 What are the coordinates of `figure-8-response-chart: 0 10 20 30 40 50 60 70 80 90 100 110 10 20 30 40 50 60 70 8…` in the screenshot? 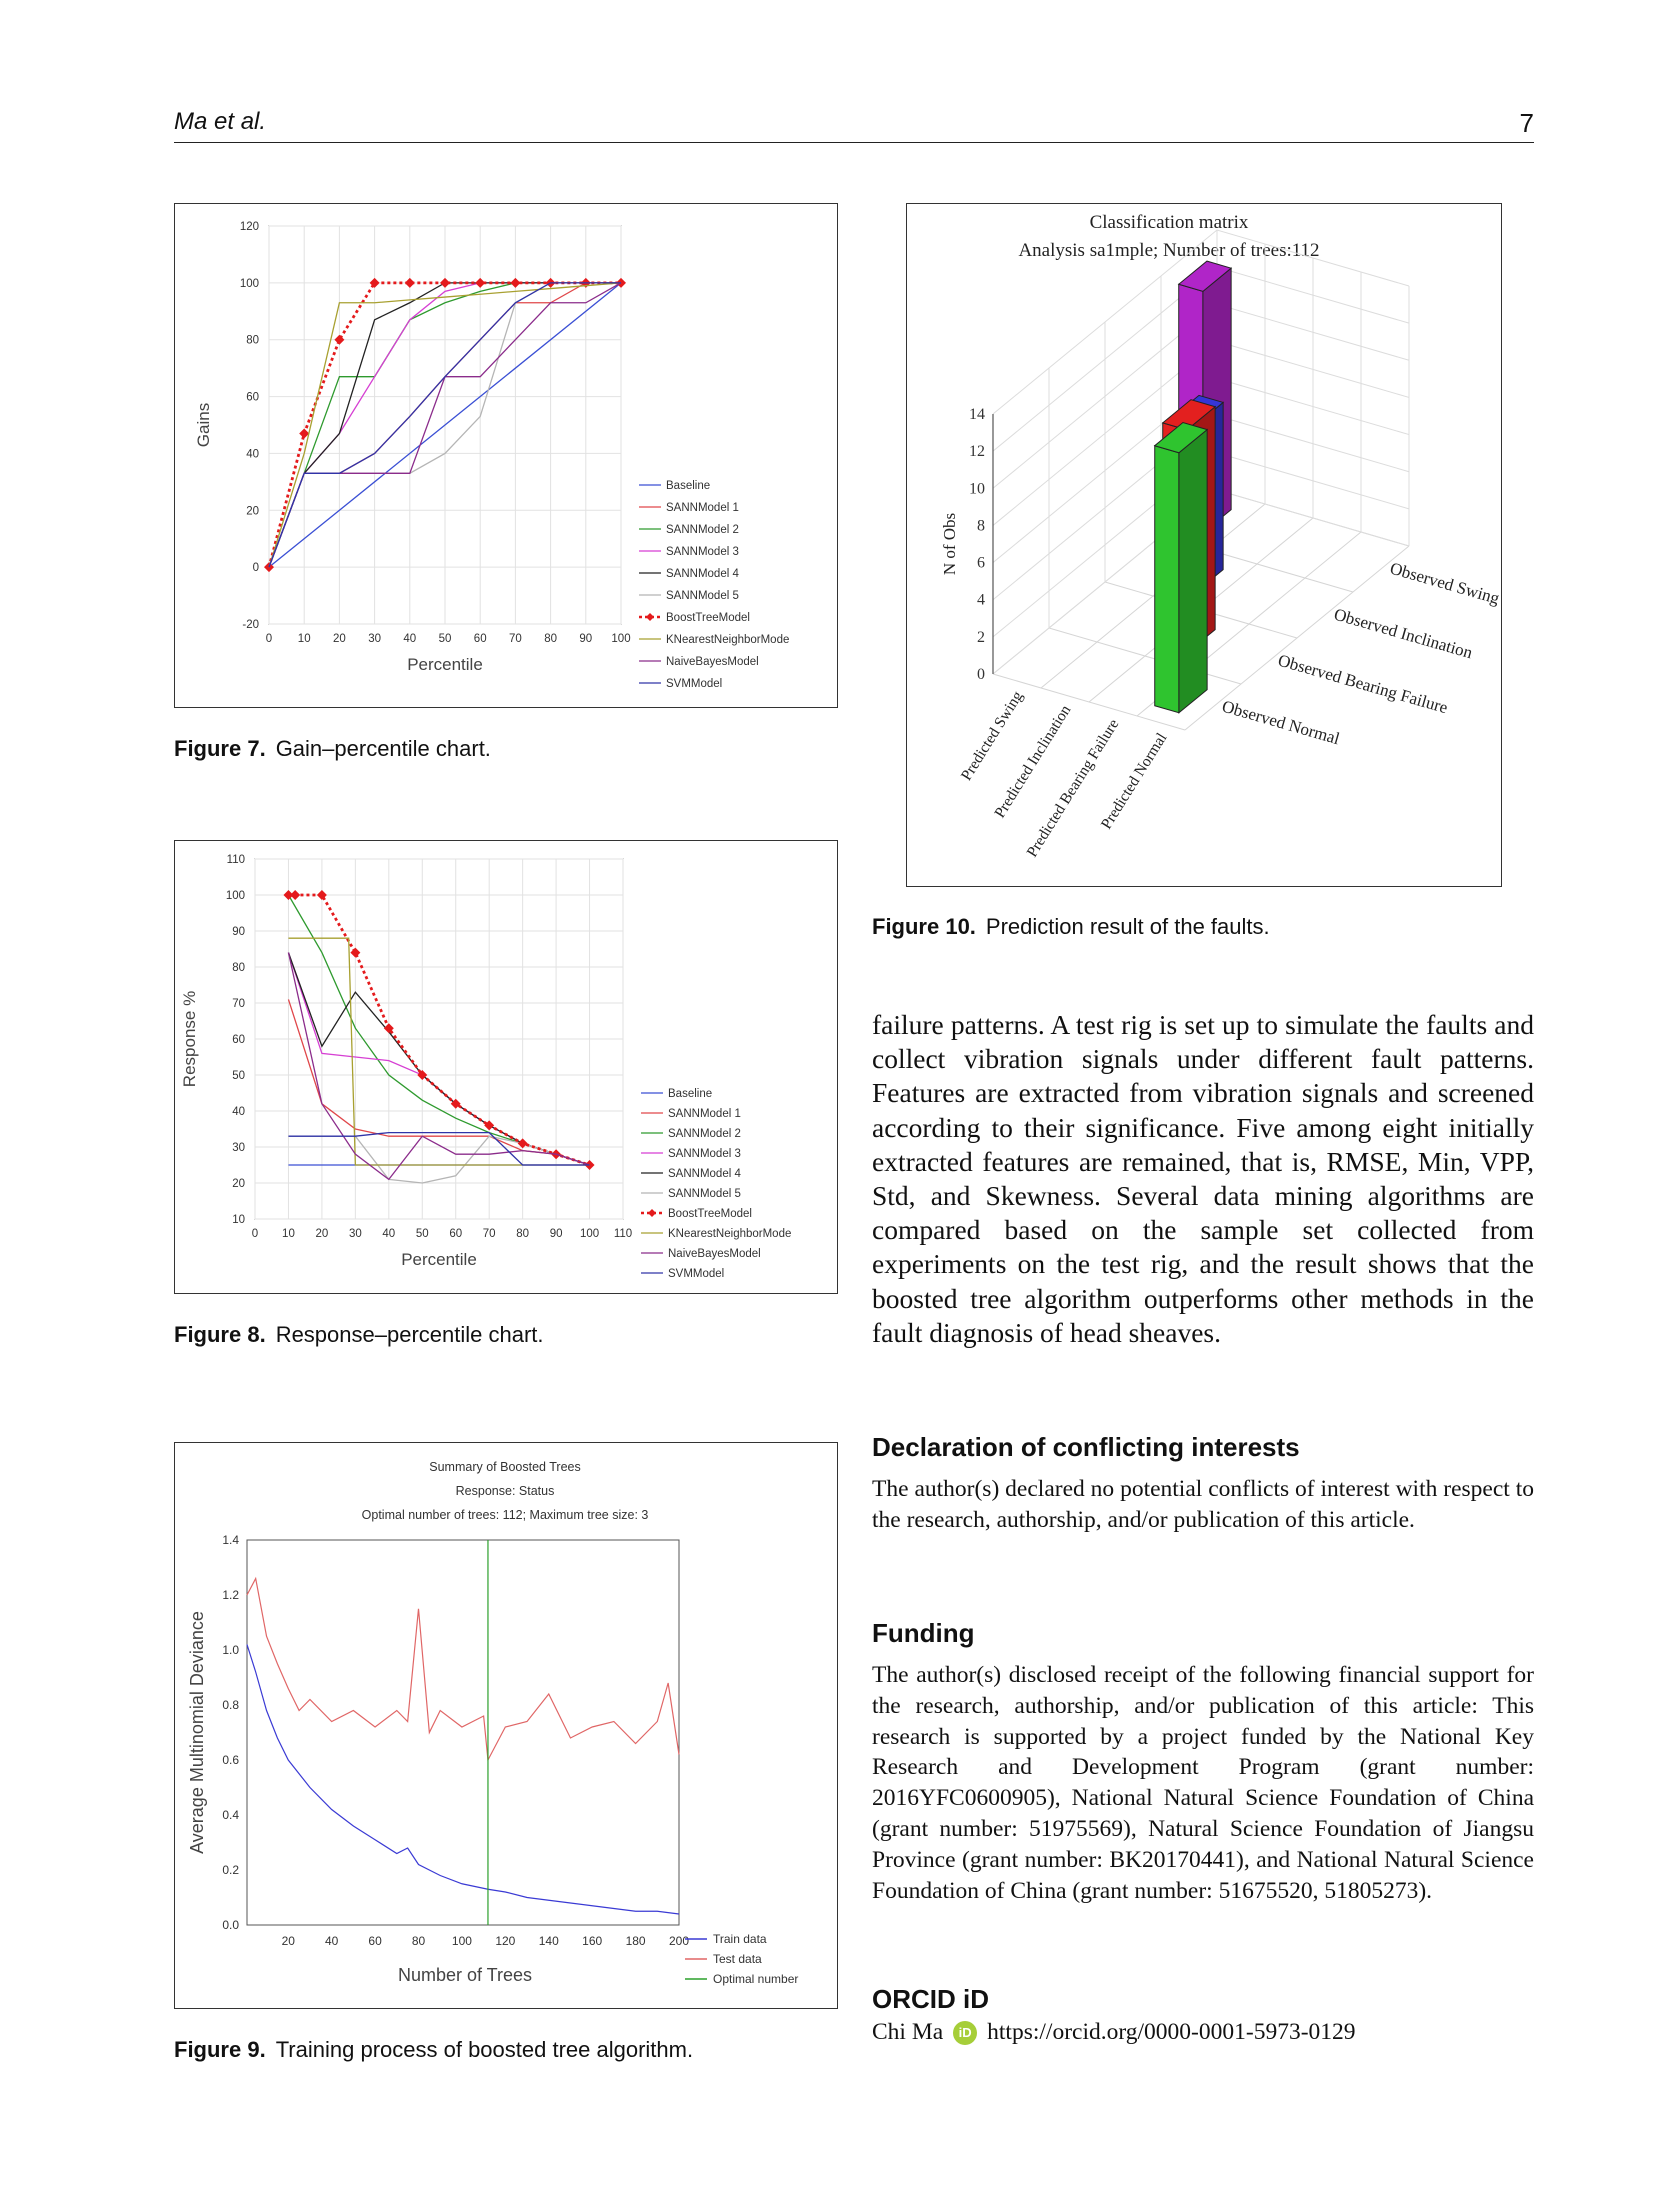 It's located at (506, 1067).